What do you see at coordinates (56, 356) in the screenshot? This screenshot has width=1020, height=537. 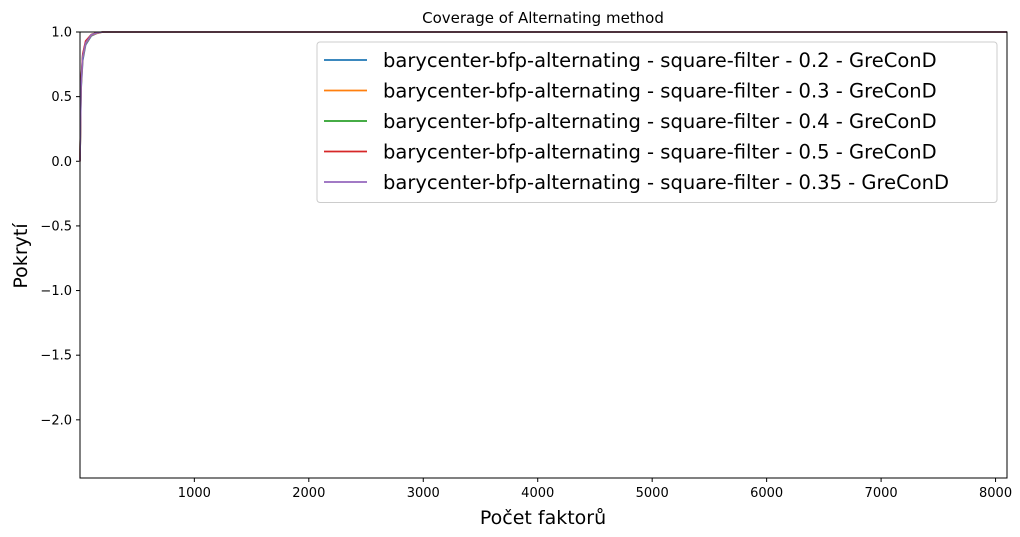 I see `y-tick-label: −1.5` at bounding box center [56, 356].